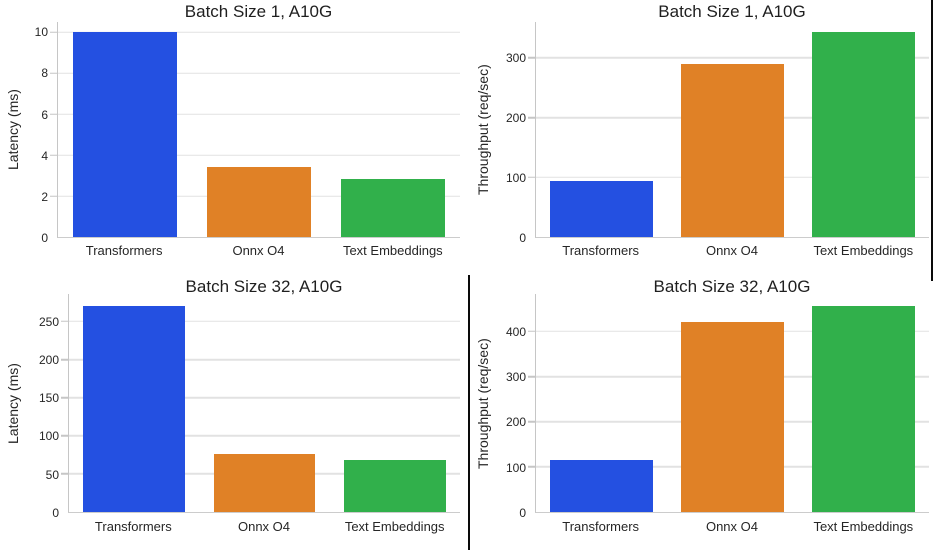 The height and width of the screenshot is (550, 935). Describe the element at coordinates (48, 398) in the screenshot. I see `y-tick-label: 150` at that location.